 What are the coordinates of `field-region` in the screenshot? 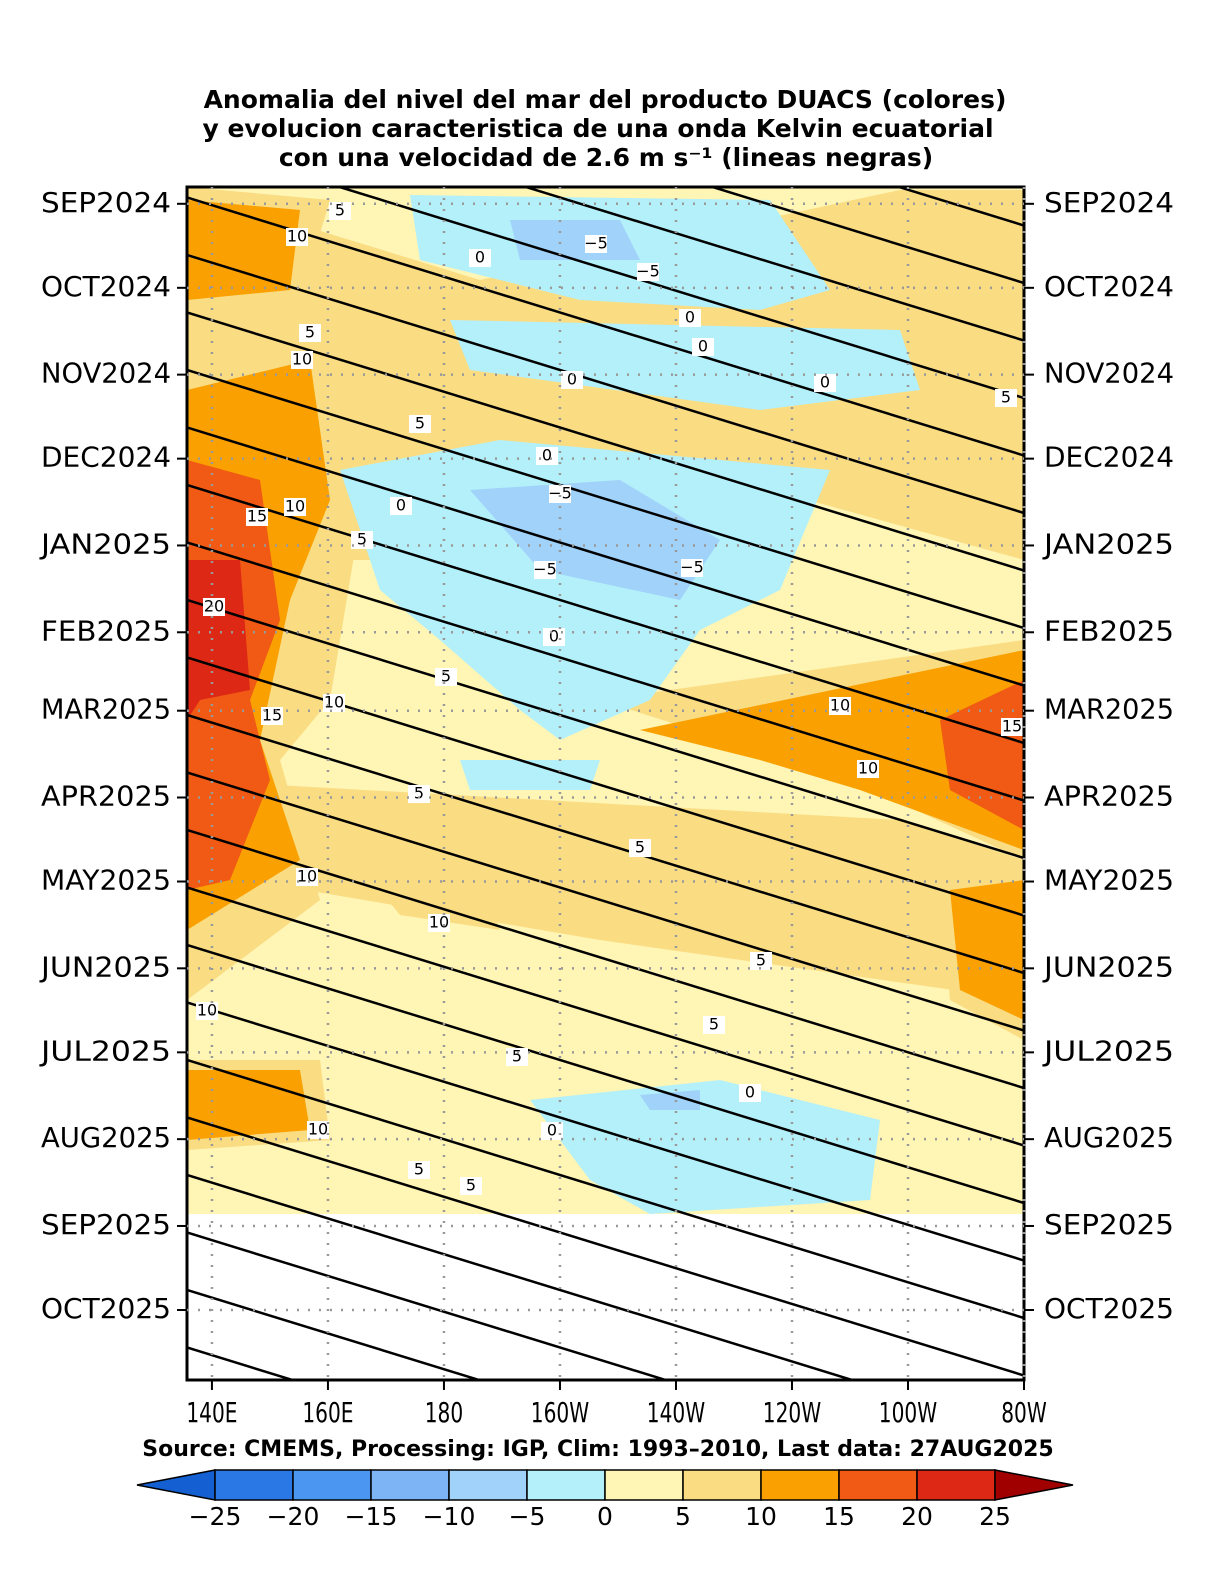 It's located at (218, 640).